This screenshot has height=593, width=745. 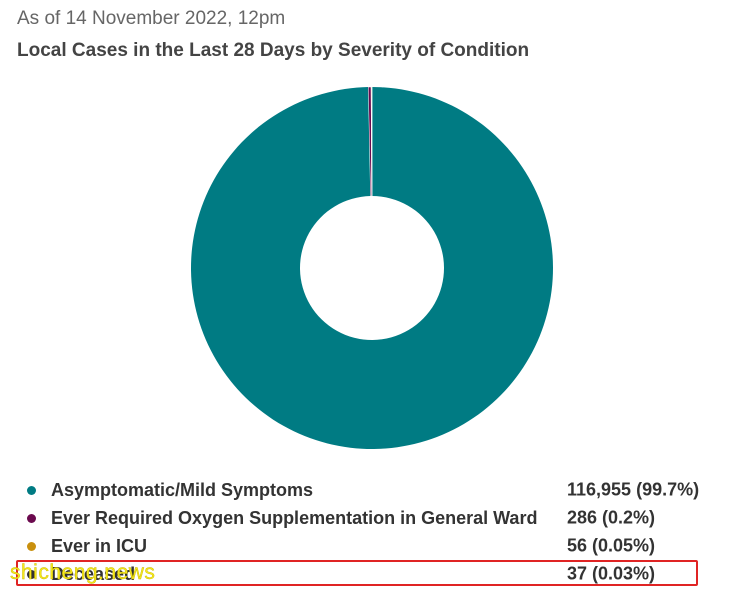 I want to click on legend-label: Asymptomatic/Mild Symptoms, so click(x=182, y=489).